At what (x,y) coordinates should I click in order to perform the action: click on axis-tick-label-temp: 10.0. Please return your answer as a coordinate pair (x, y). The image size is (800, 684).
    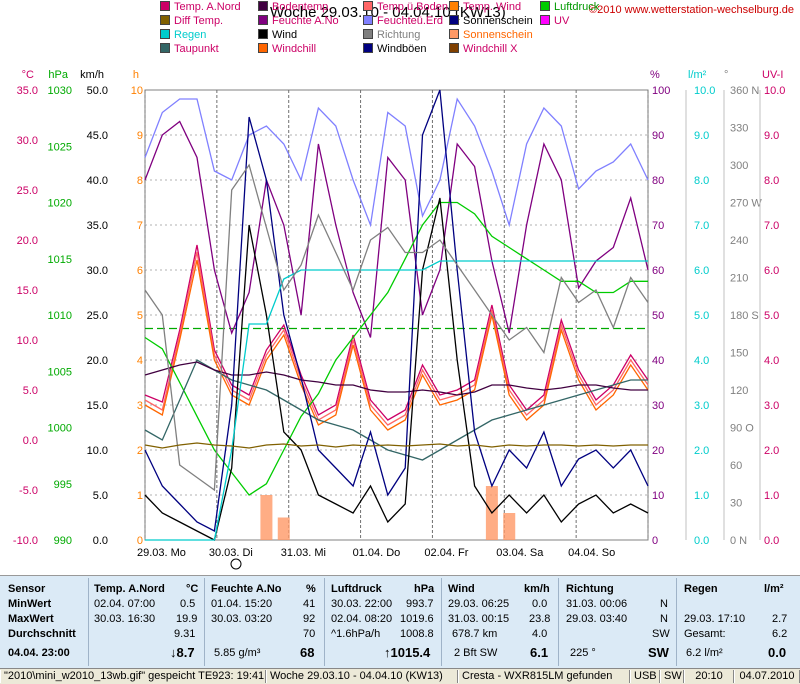
    Looking at the image, I should click on (27, 341).